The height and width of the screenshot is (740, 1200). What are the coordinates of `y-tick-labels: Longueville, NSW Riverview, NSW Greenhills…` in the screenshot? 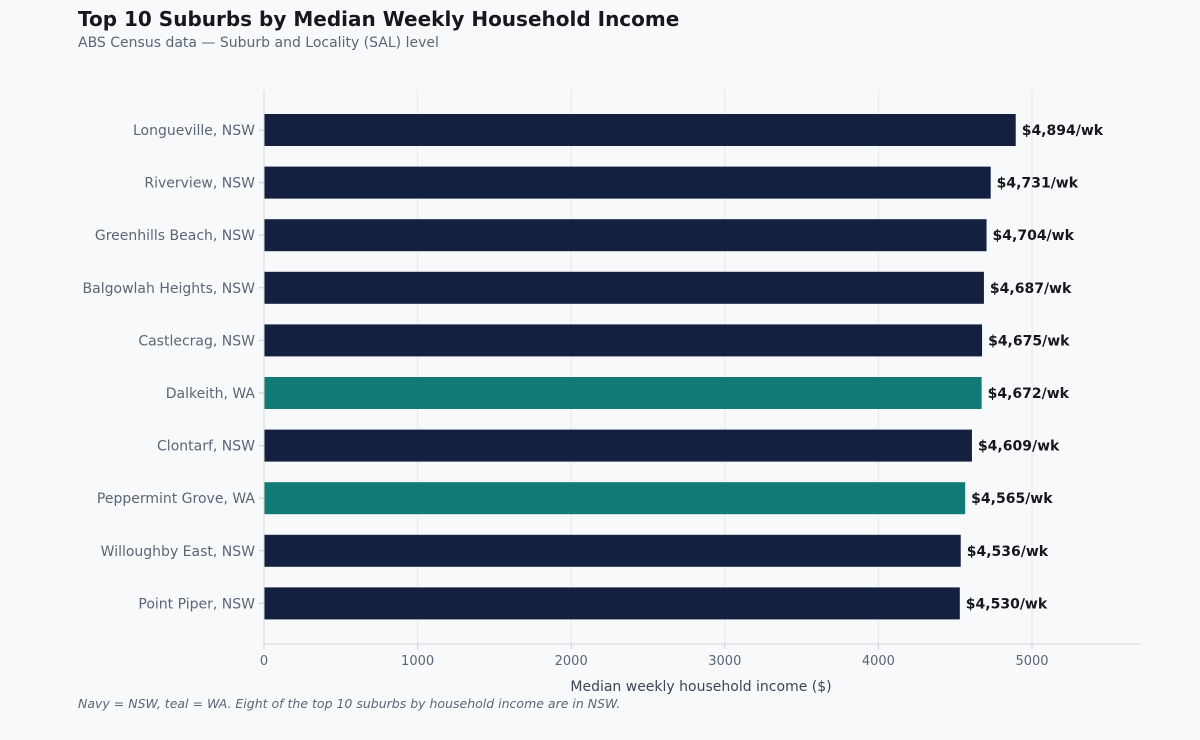 It's located at (169, 367).